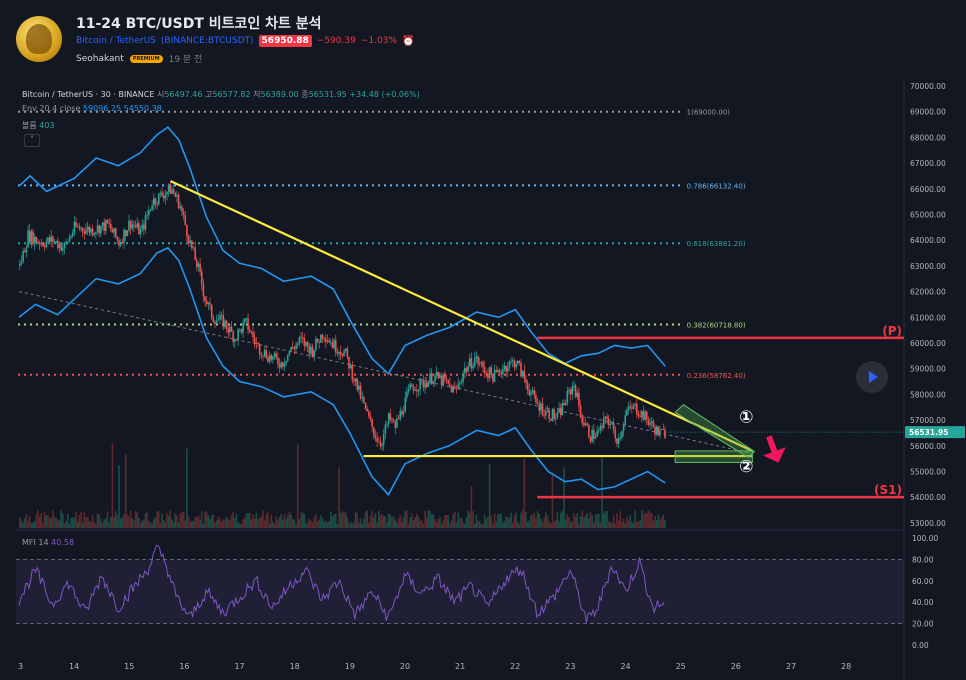 The image size is (966, 680). I want to click on play-button, so click(872, 377).